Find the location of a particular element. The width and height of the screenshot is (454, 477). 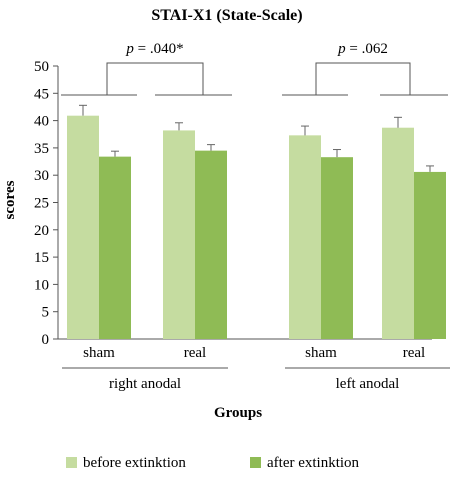

legend: before extinktion after extinktion is located at coordinates (213, 463).